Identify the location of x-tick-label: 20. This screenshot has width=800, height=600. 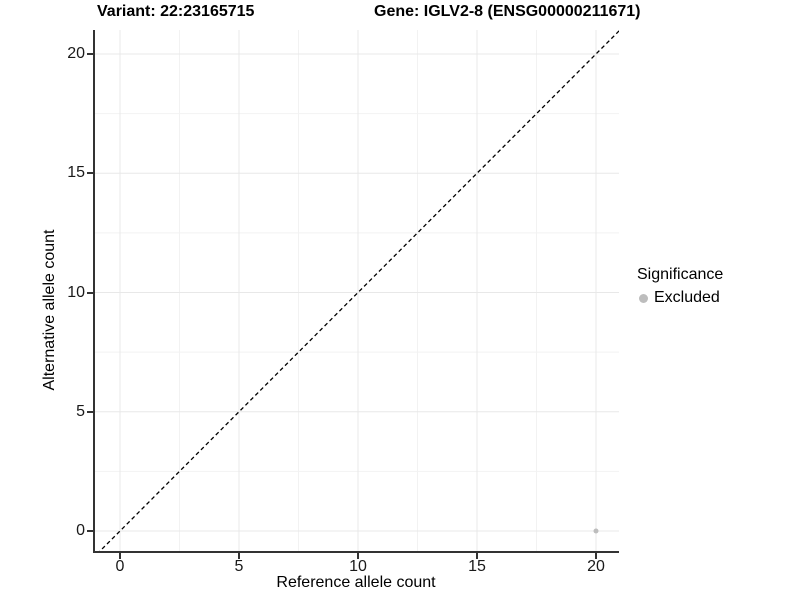
(596, 566).